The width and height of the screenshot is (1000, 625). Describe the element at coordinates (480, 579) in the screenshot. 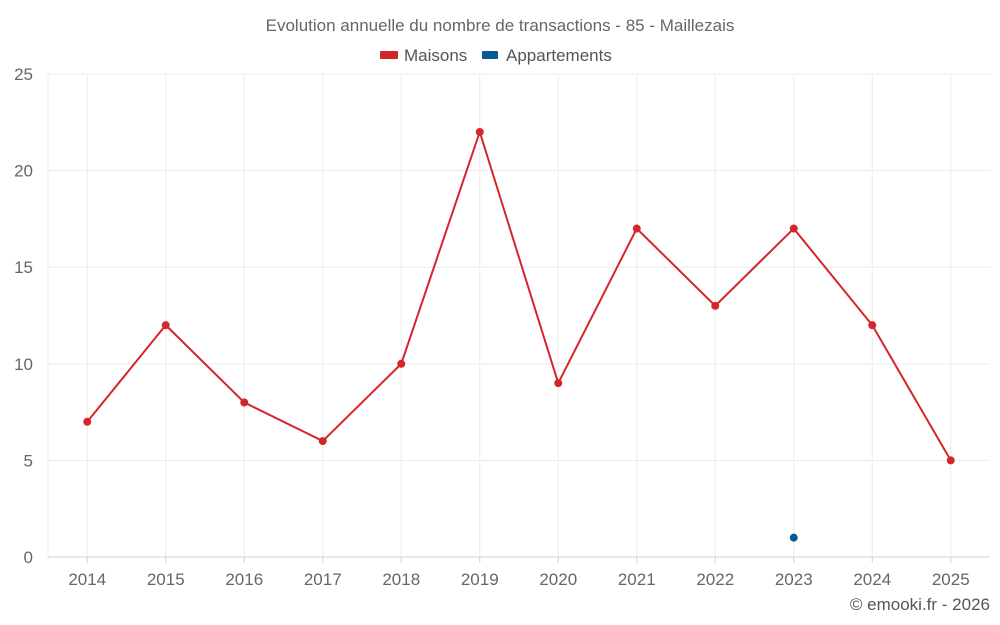

I see `x-tick-label: 2019` at that location.